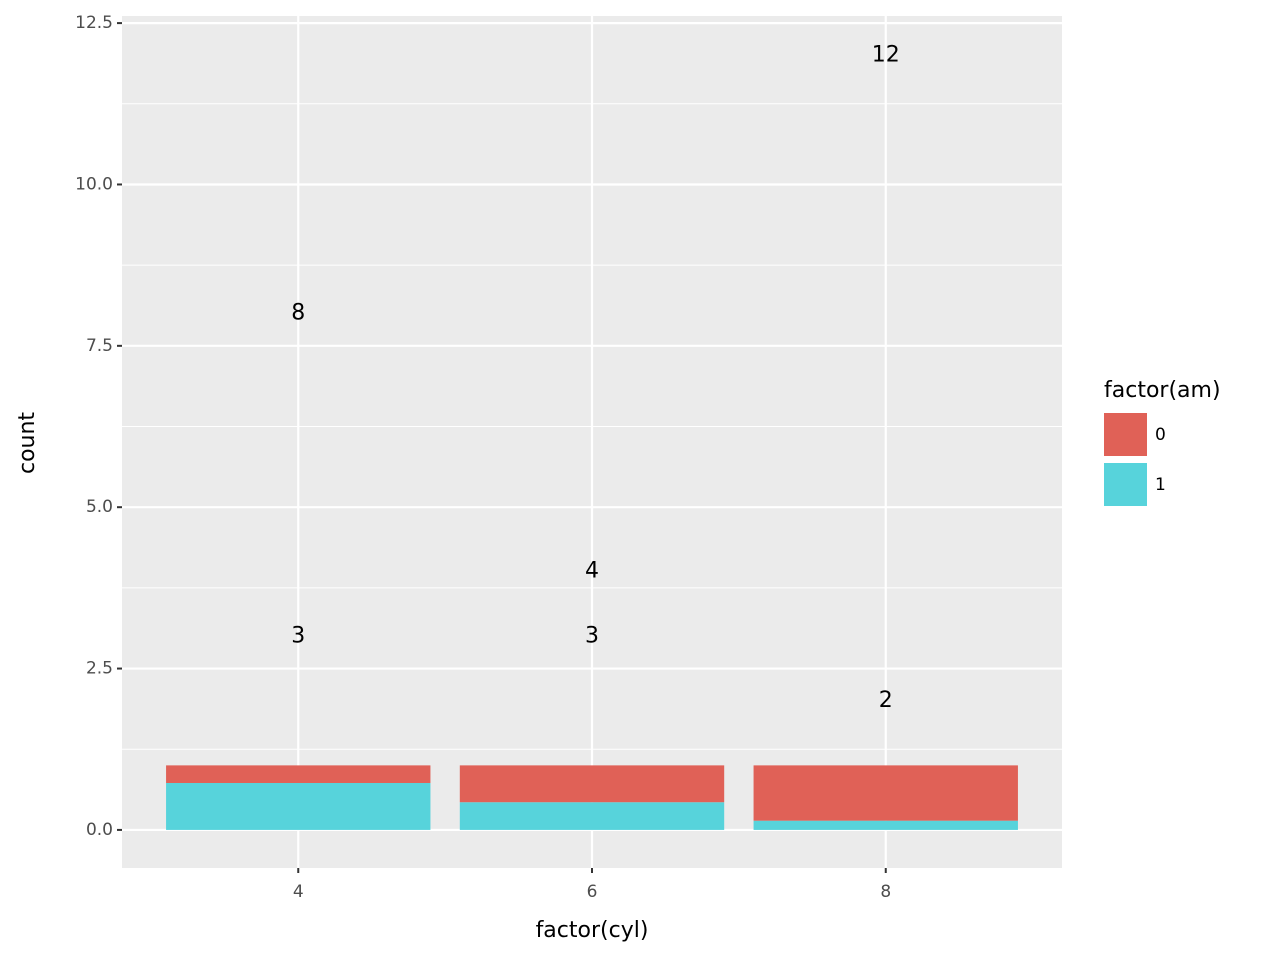 The width and height of the screenshot is (1280, 960). I want to click on y-axis-title: count, so click(27, 443).